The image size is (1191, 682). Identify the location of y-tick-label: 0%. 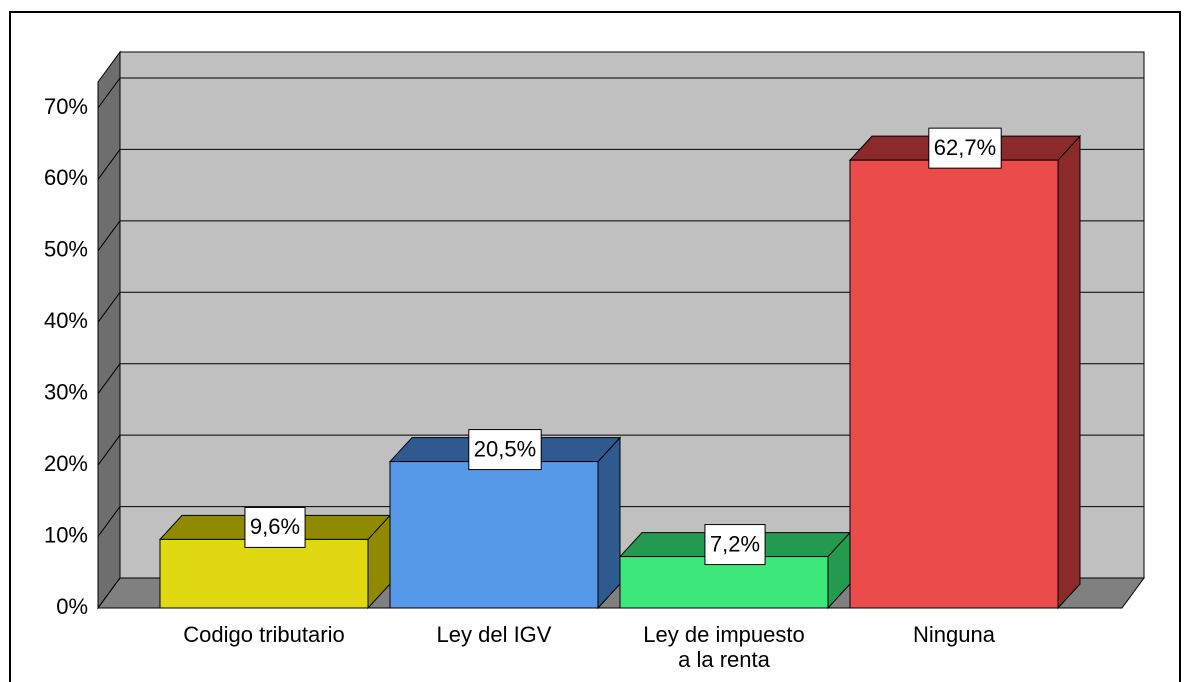
(72, 606).